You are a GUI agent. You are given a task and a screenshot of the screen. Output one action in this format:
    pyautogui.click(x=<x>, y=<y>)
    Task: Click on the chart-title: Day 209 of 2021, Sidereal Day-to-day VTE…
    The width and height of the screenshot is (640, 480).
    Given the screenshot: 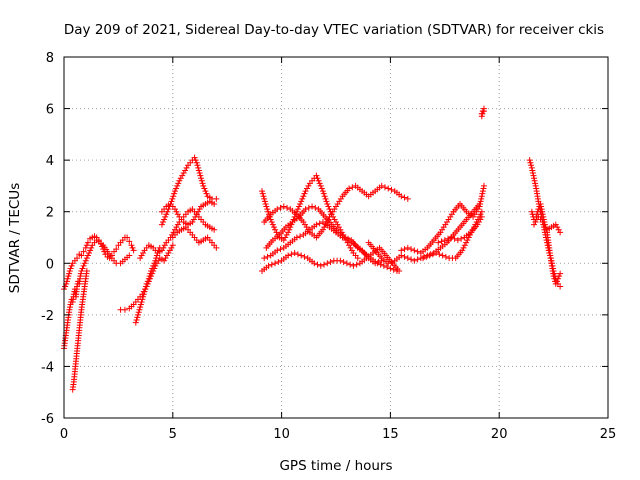 What is the action you would take?
    pyautogui.click(x=334, y=30)
    